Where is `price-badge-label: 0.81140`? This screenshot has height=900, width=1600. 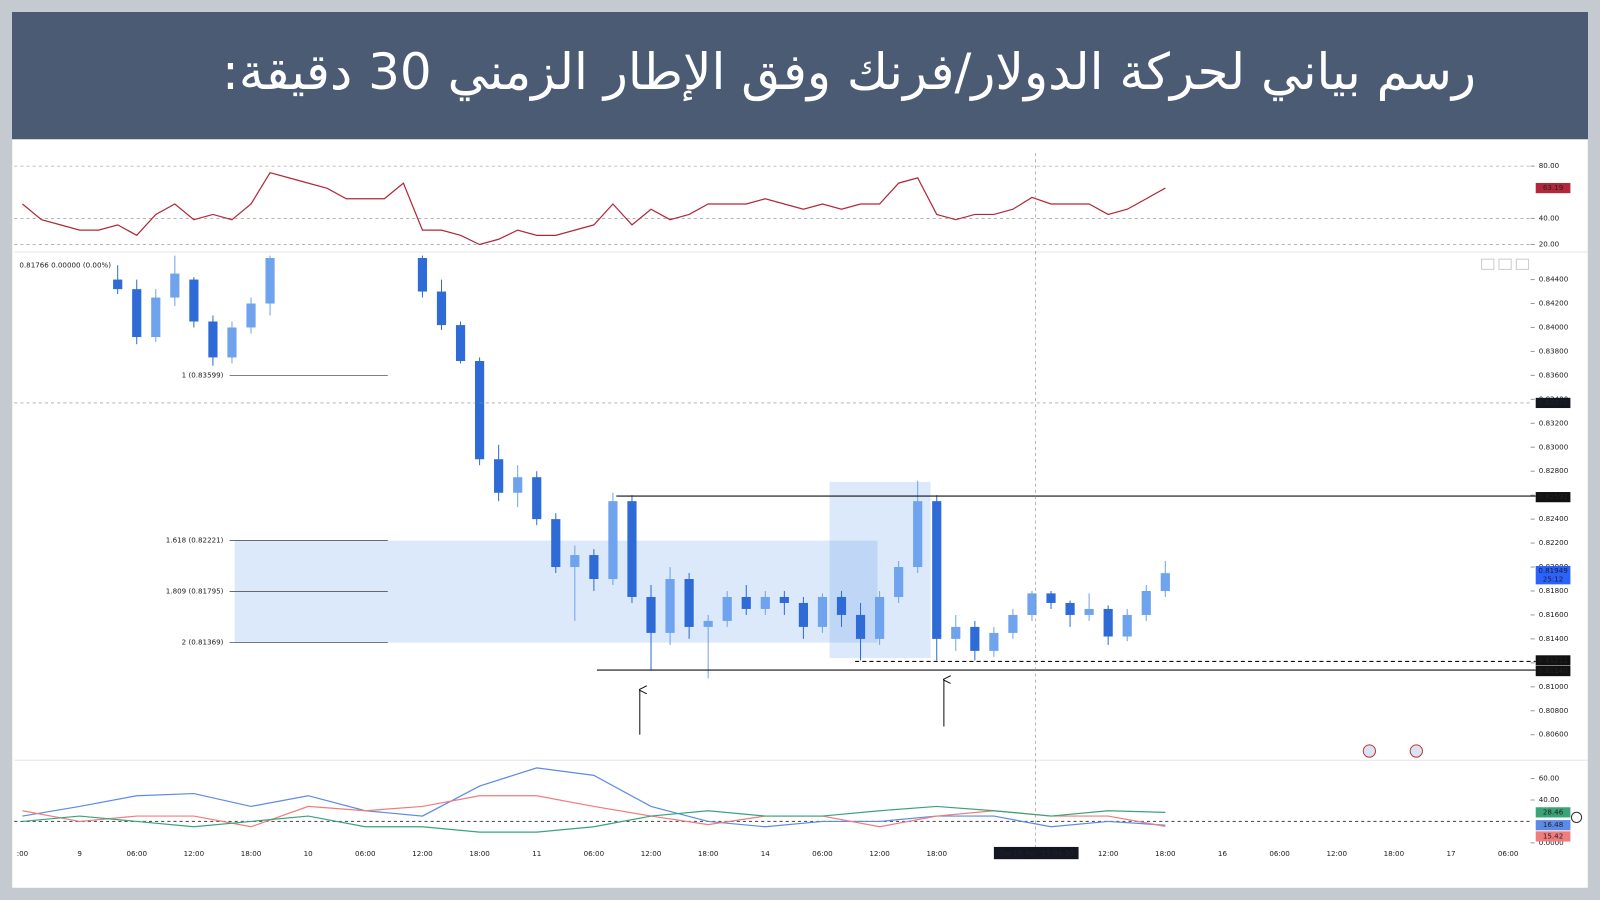 price-badge-label: 0.81140 is located at coordinates (1553, 670).